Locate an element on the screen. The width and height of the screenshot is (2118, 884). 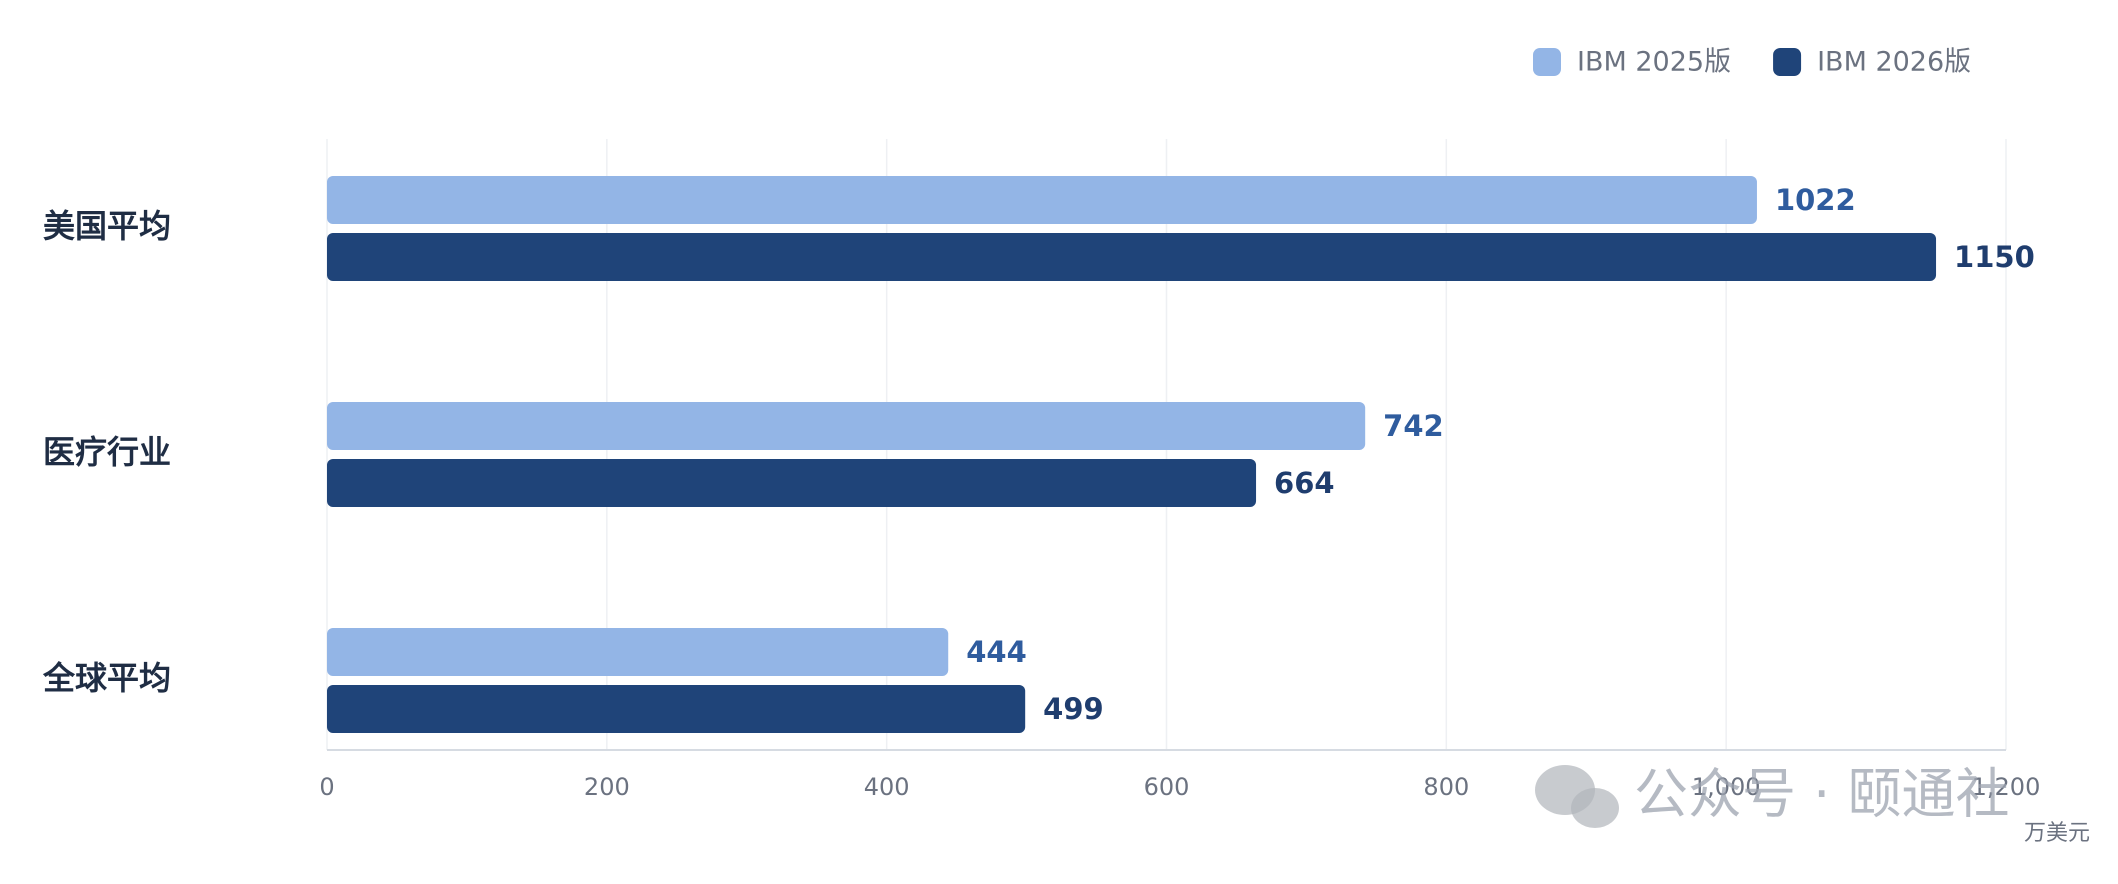
value-label: 742 is located at coordinates (1413, 426).